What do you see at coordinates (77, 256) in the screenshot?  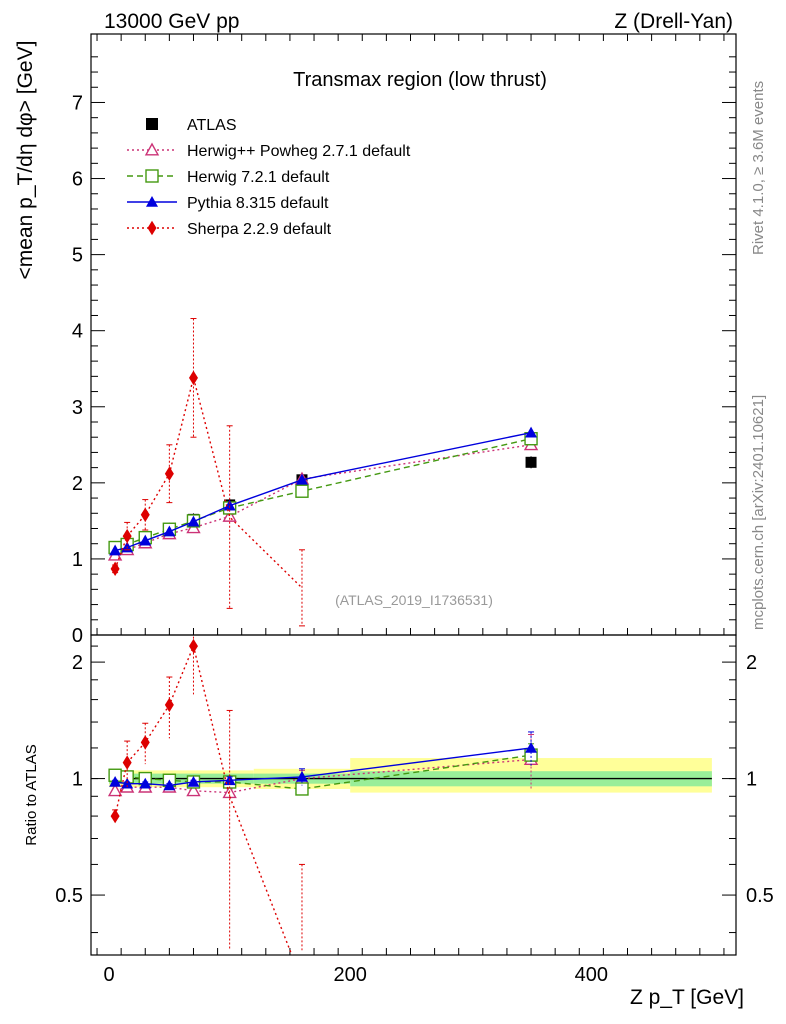 I see `y-tick-label-main: 5` at bounding box center [77, 256].